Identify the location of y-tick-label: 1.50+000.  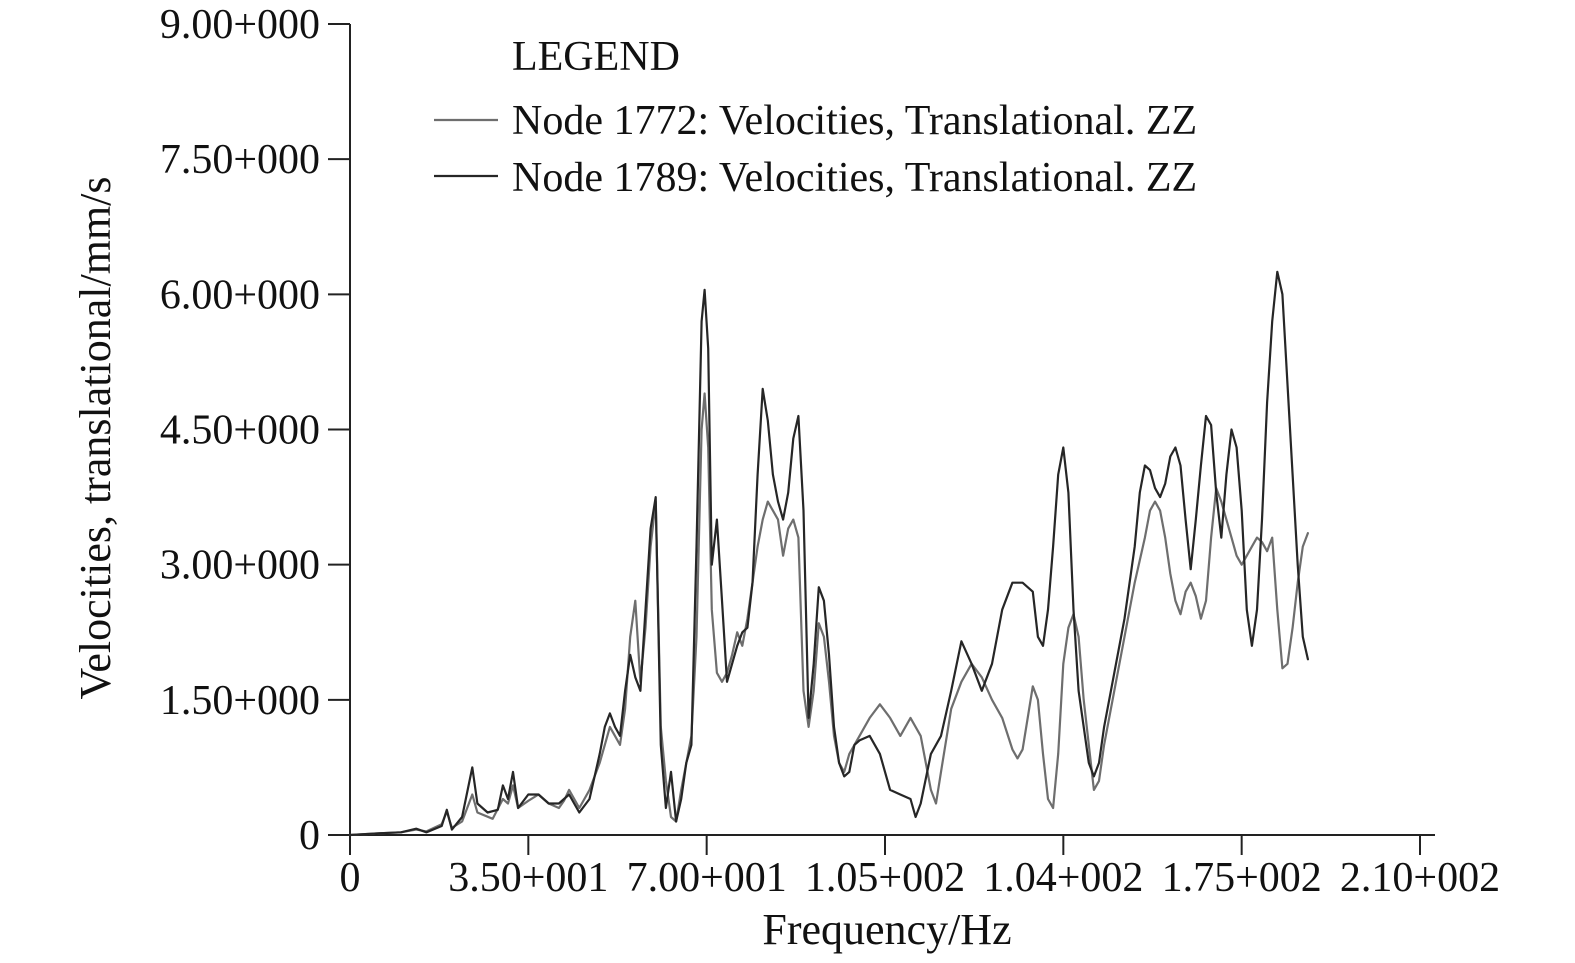
(240, 701).